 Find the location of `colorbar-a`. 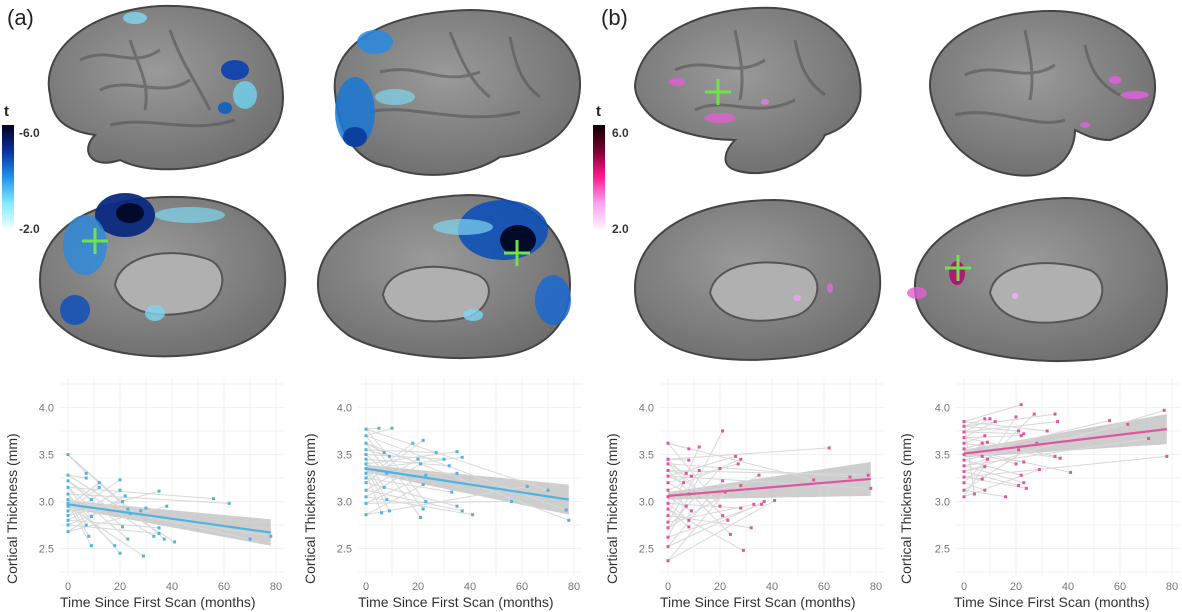

colorbar-a is located at coordinates (8, 176).